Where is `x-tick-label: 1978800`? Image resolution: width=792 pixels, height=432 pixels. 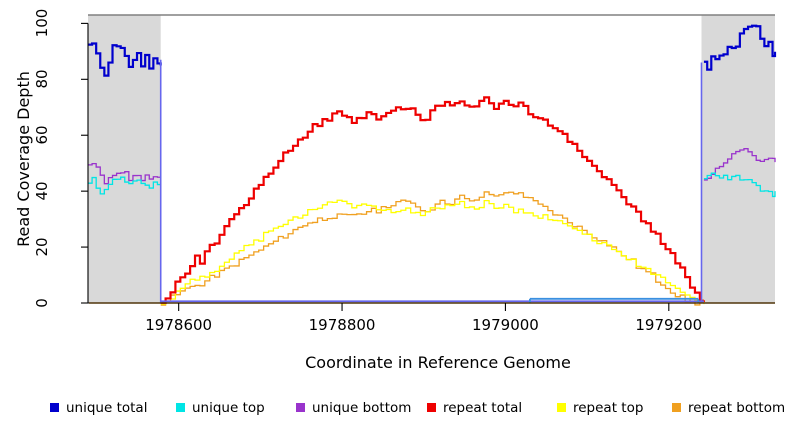
x-tick-label: 1978800 is located at coordinates (342, 325).